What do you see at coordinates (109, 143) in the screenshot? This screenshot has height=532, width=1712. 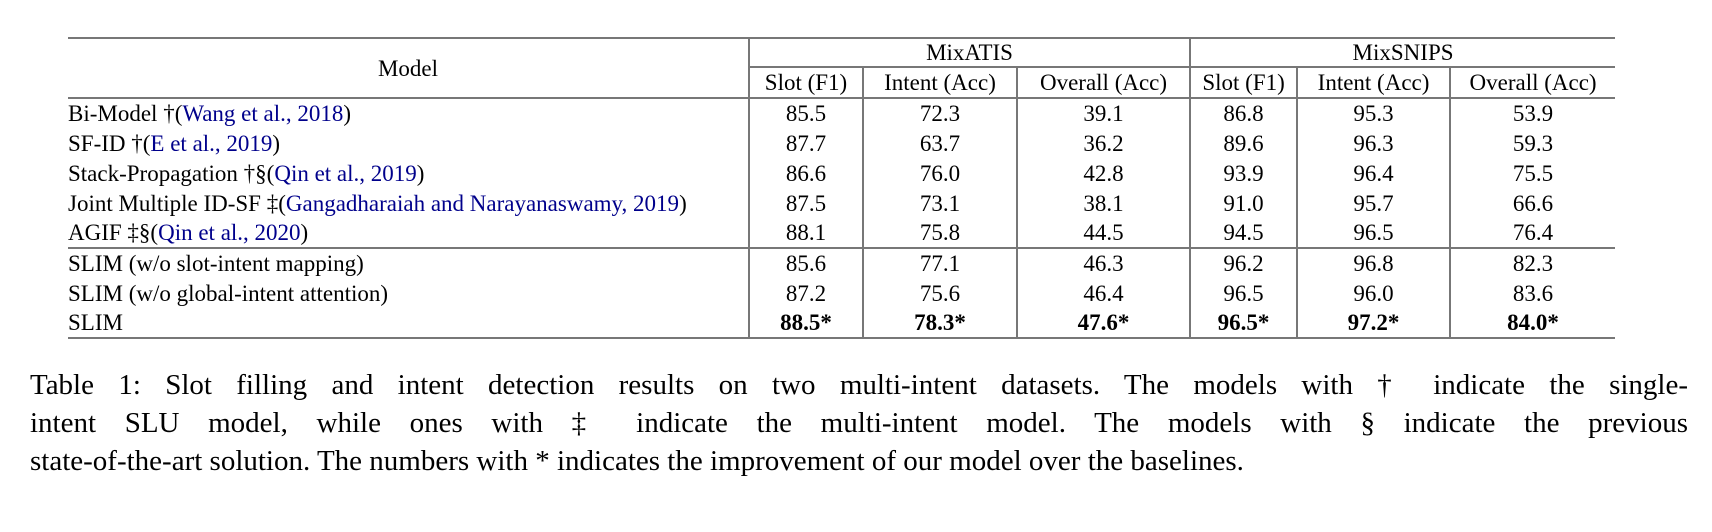 I see `model-name: SF-ID †(` at bounding box center [109, 143].